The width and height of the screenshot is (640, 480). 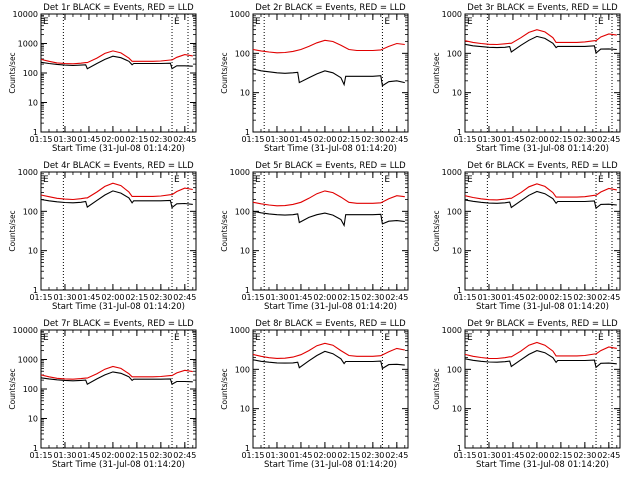 I want to click on panel-7-y-tick-label: 1000, so click(x=28, y=360).